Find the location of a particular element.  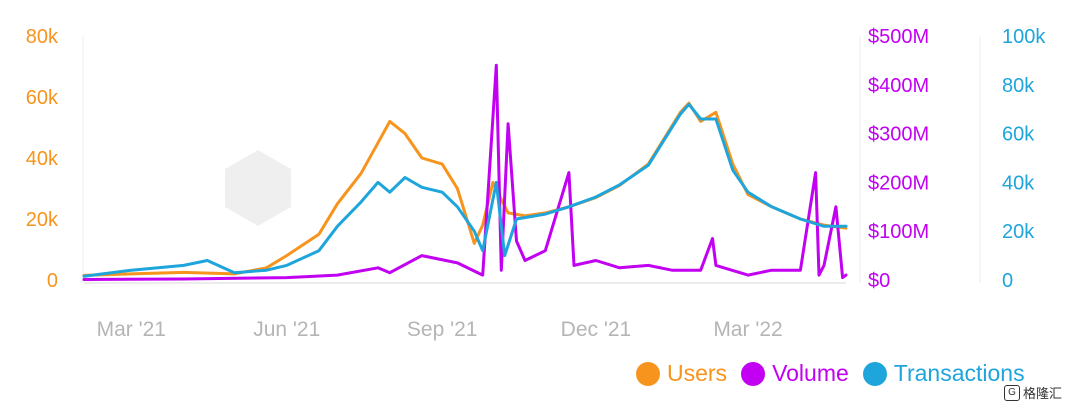

x-tick-label: Sep '21 is located at coordinates (442, 329).